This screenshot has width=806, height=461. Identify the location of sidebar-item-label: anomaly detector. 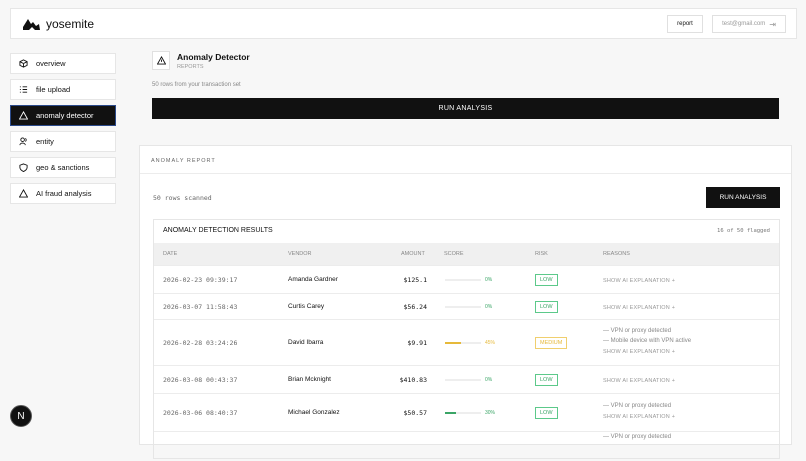
(65, 115).